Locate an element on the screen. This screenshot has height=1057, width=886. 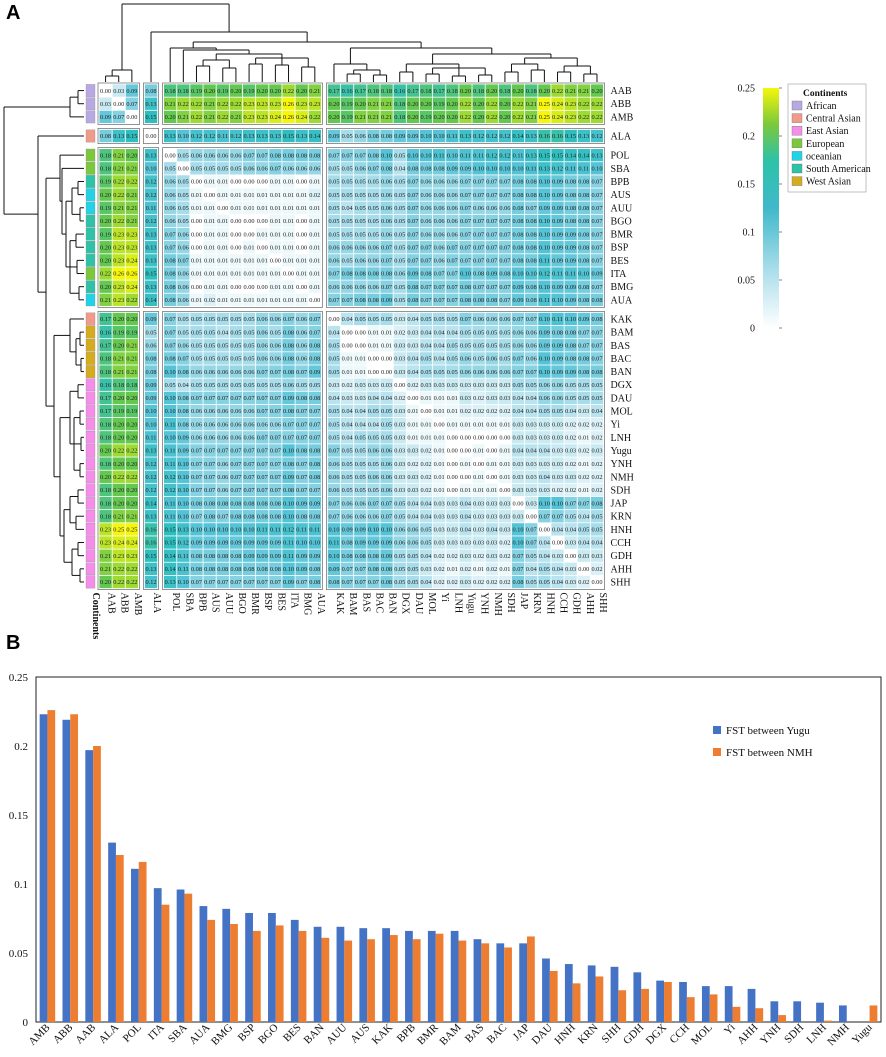
heatmap-cell-value: 0.24 is located at coordinates (132, 261).